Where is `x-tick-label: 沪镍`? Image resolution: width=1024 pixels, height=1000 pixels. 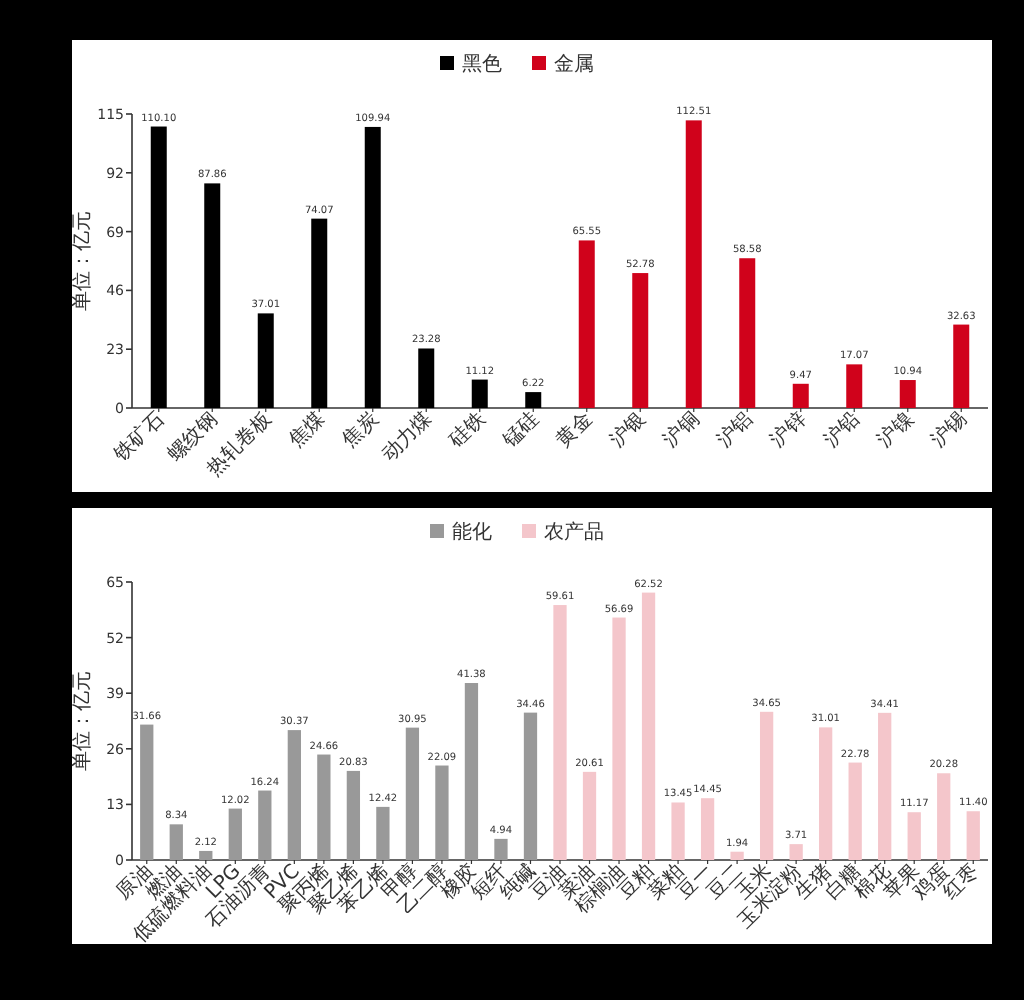 x-tick-label: 沪镍 is located at coordinates (895, 430).